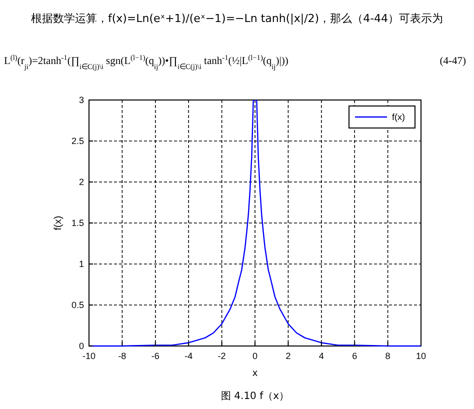 This screenshot has height=409, width=474. Describe the element at coordinates (355, 356) in the screenshot. I see `x-tick-label: 6` at that location.